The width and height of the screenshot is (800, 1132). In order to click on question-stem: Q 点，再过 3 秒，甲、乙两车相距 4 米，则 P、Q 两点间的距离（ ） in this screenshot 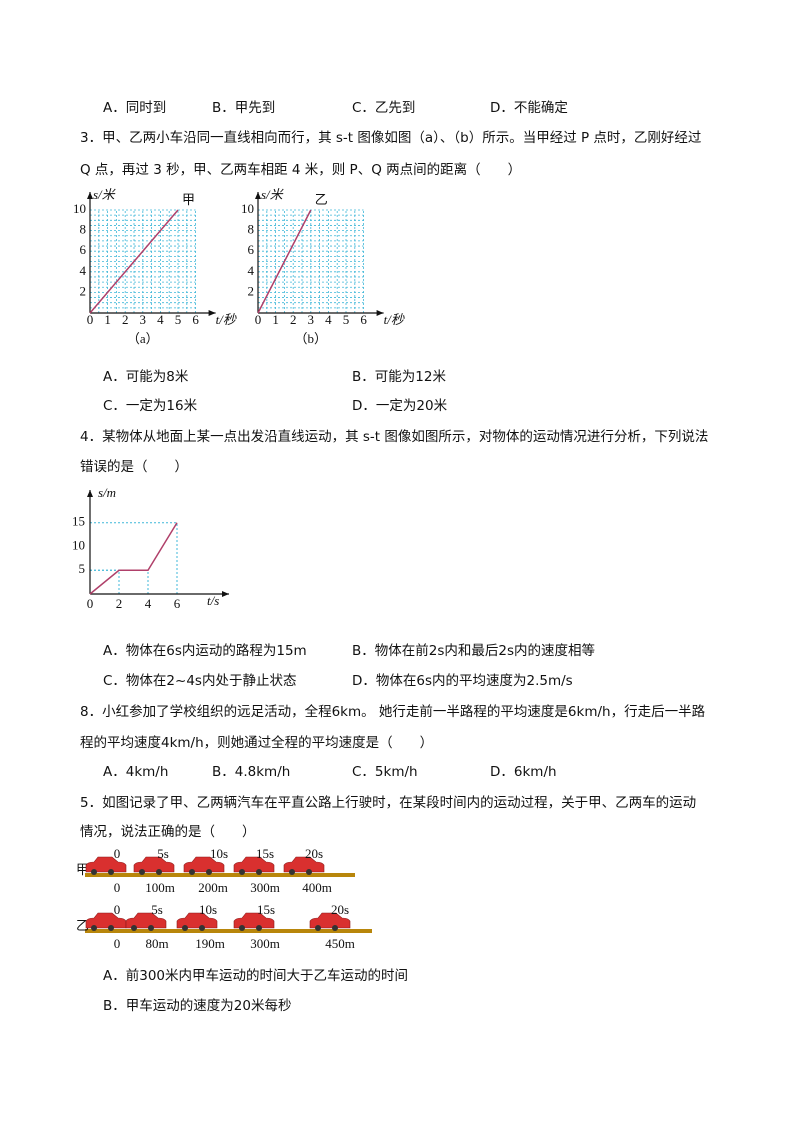, I will do `click(301, 170)`.